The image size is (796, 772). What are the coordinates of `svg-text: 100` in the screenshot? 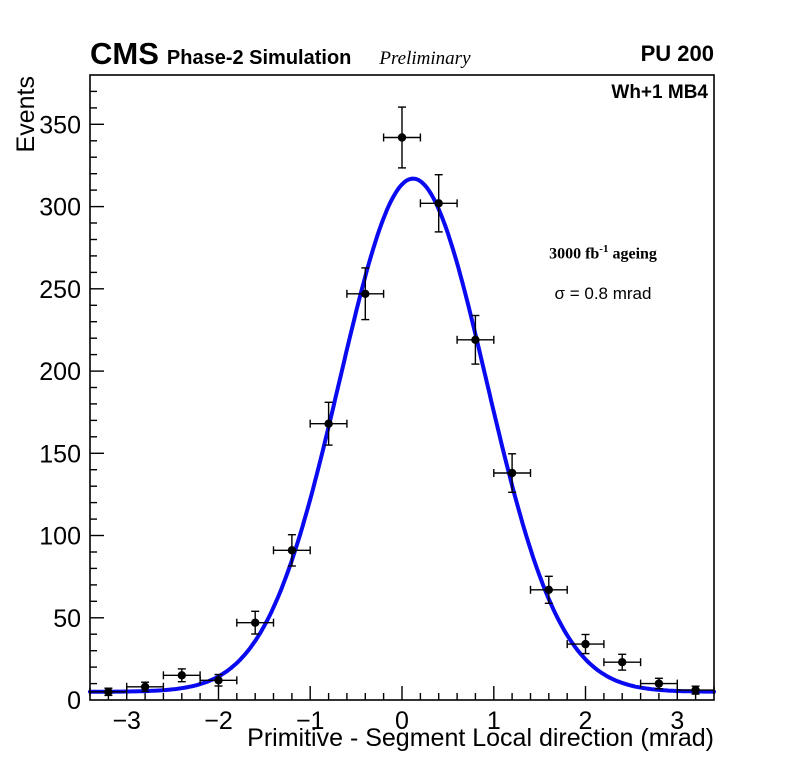 It's located at (60, 537).